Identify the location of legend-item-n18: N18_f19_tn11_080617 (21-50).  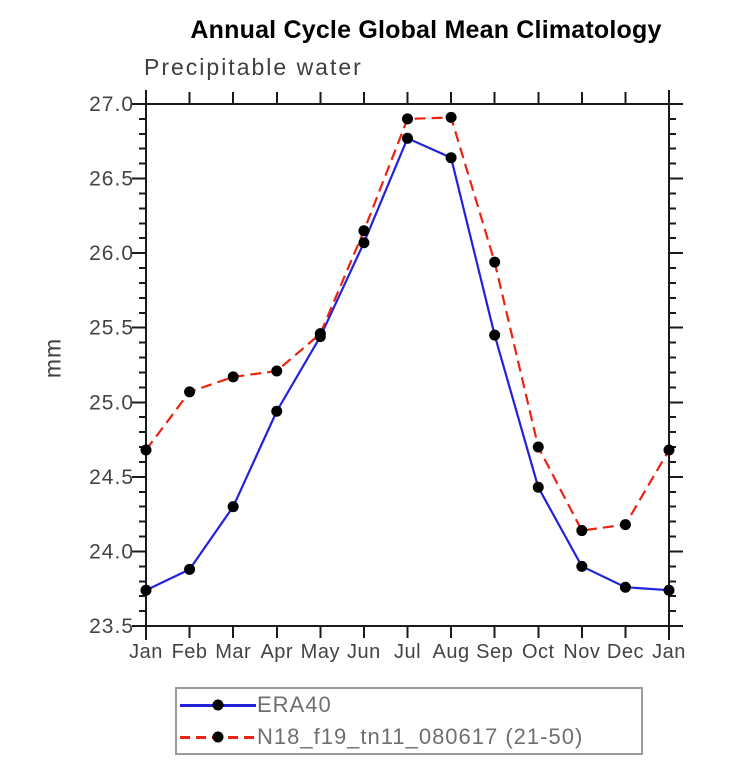
(409, 737).